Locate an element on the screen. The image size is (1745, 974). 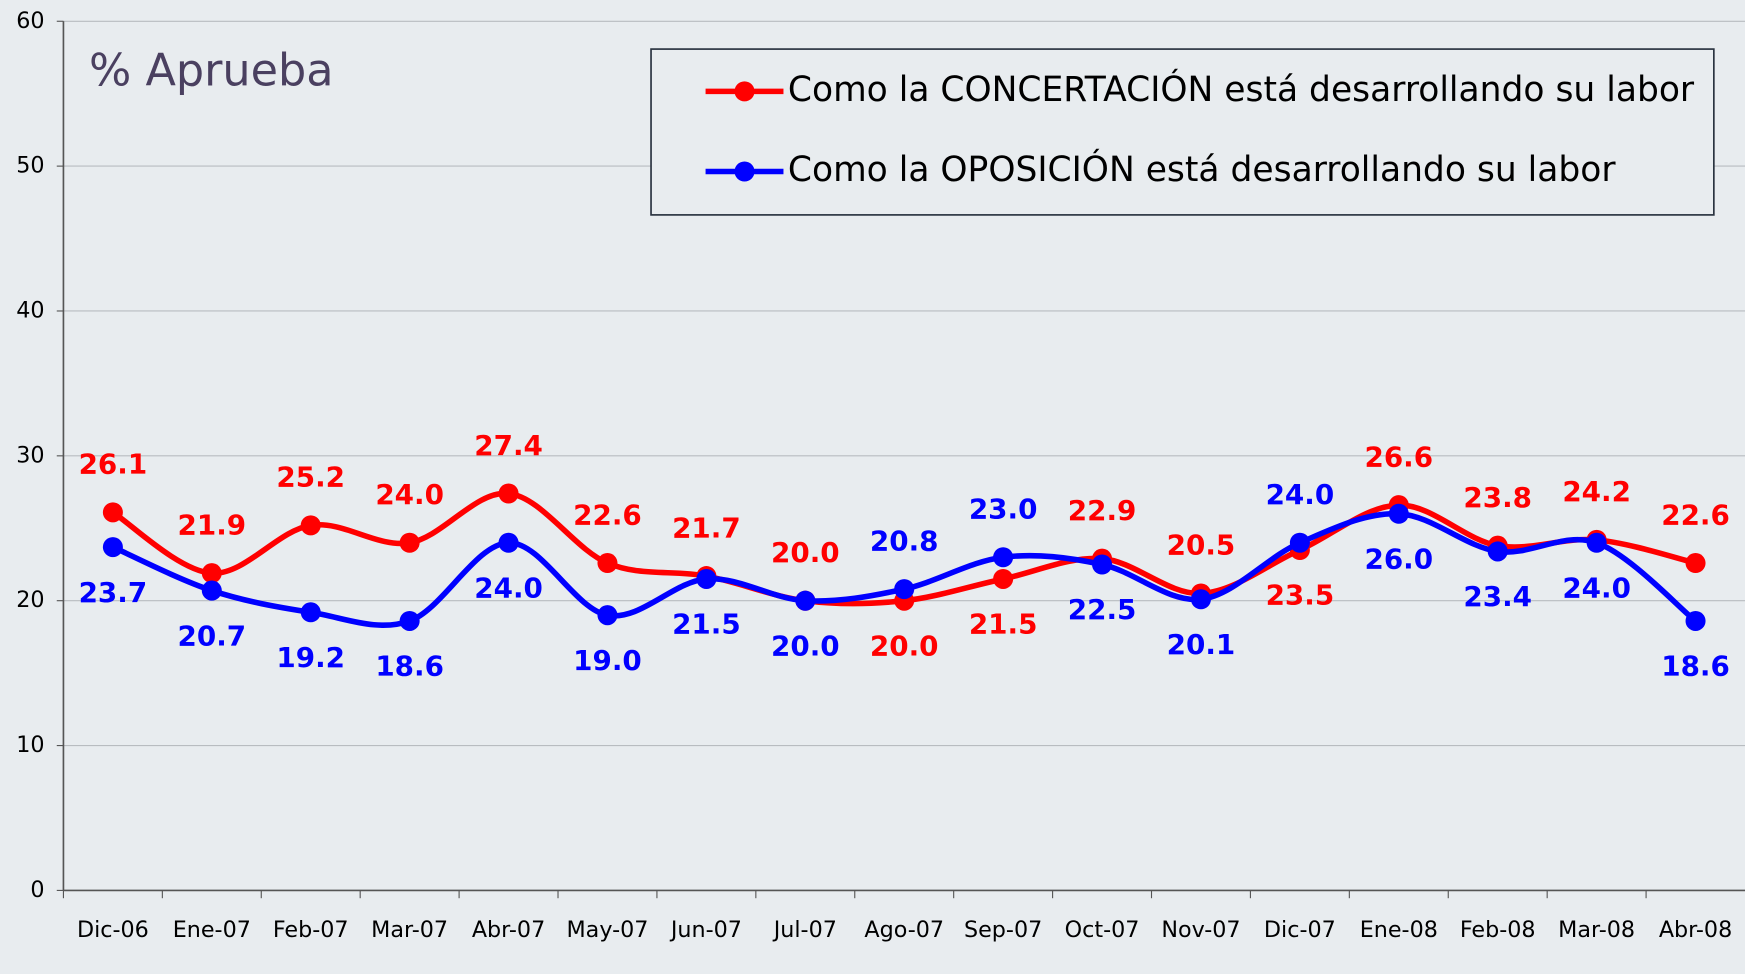
data-label: 26.0 is located at coordinates (1398, 559).